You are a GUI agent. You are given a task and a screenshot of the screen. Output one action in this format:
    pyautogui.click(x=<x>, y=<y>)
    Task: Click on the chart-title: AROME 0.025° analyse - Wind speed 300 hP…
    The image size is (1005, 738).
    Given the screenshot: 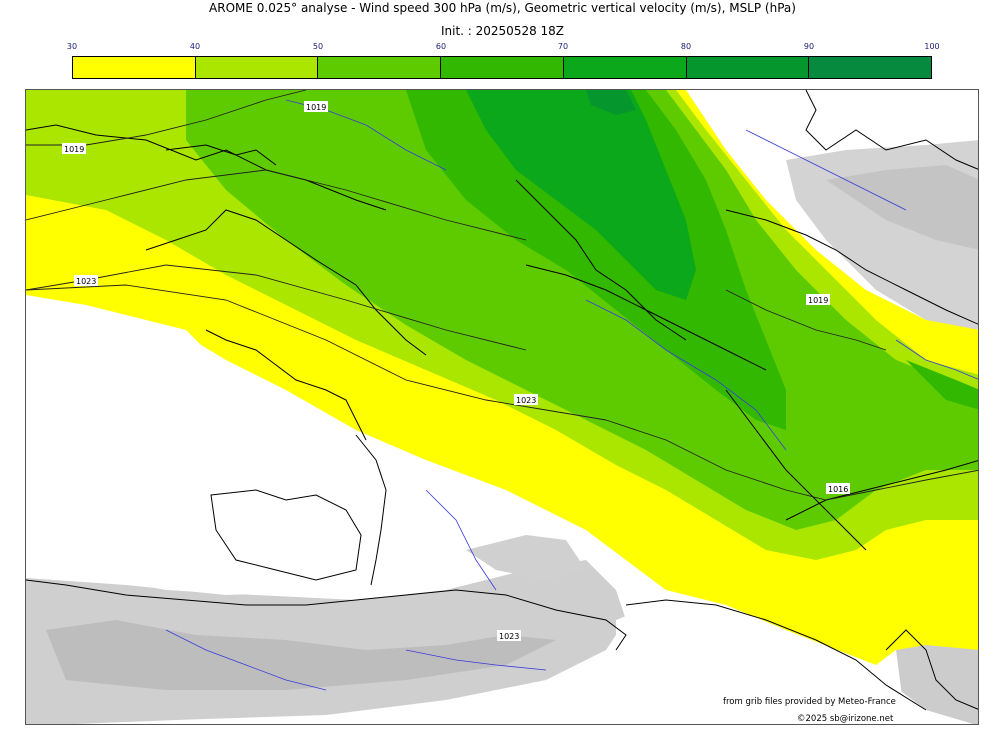 What is the action you would take?
    pyautogui.click(x=502, y=8)
    